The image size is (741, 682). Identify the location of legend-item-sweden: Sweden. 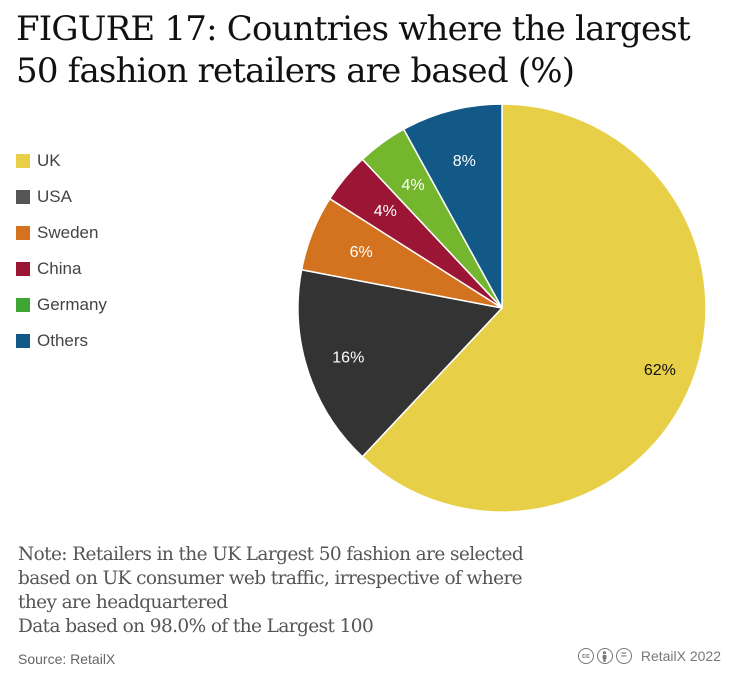
(61, 233).